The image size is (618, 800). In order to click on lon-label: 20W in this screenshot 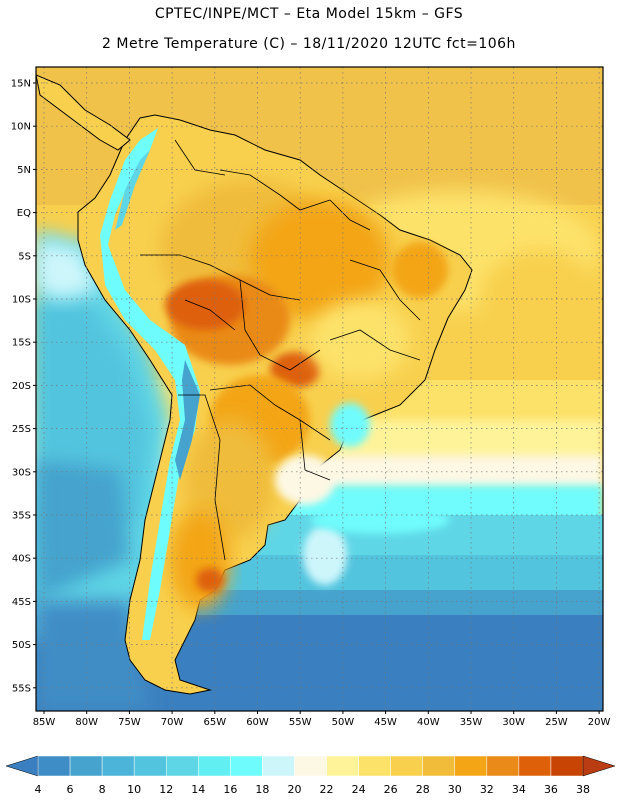, I will do `click(599, 722)`.